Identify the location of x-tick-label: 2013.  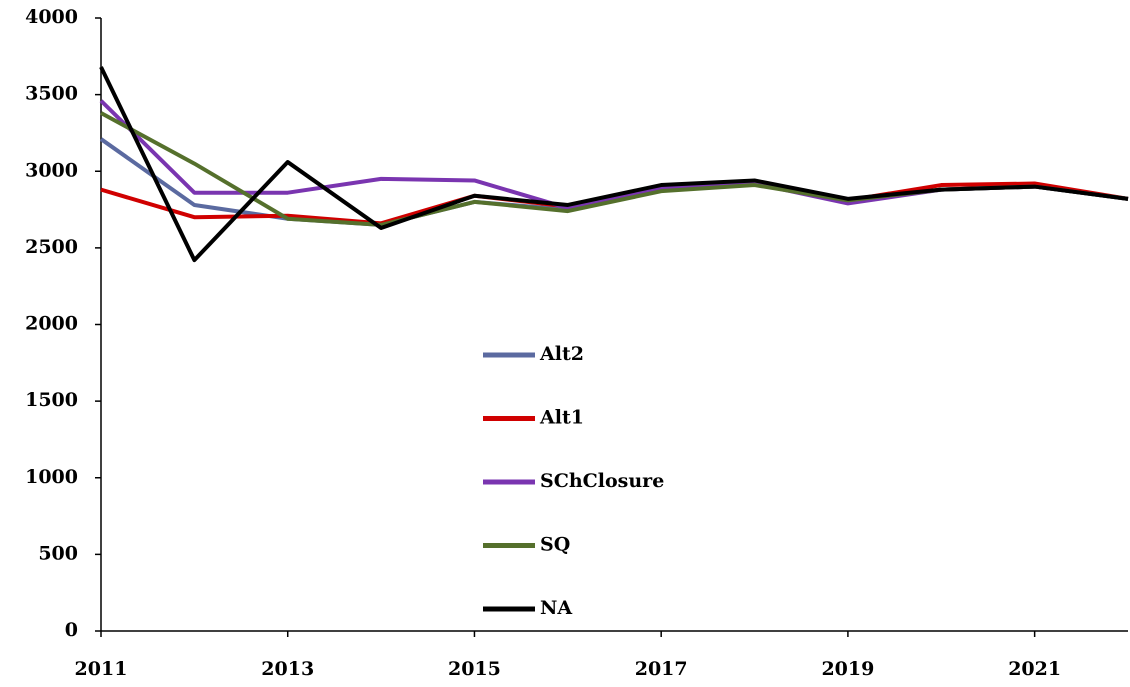
(287, 669).